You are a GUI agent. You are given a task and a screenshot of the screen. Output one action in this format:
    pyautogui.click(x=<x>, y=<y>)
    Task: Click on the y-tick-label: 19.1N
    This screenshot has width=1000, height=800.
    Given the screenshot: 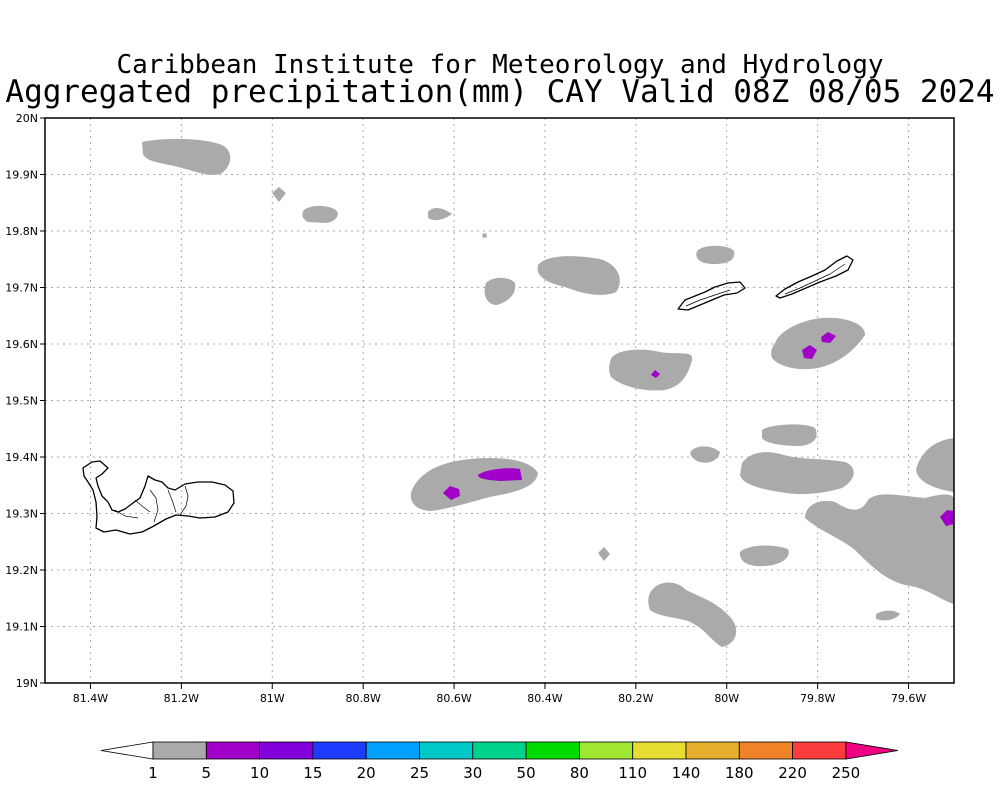 What is the action you would take?
    pyautogui.click(x=21, y=627)
    